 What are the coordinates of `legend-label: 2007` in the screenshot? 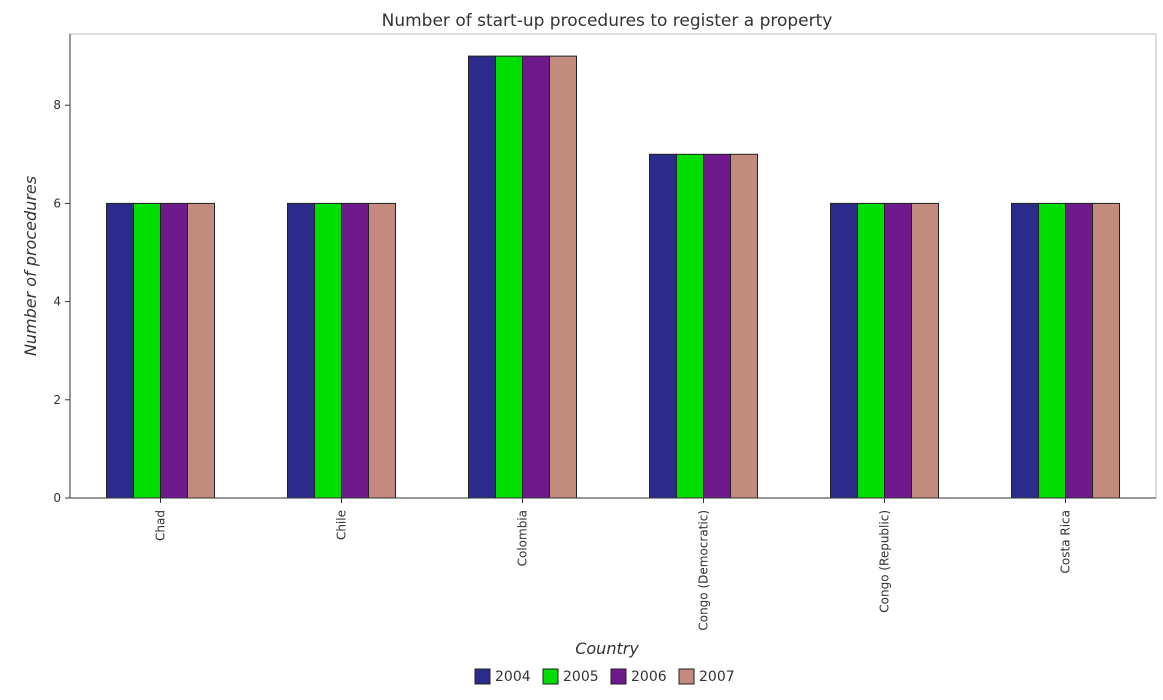 It's located at (717, 677).